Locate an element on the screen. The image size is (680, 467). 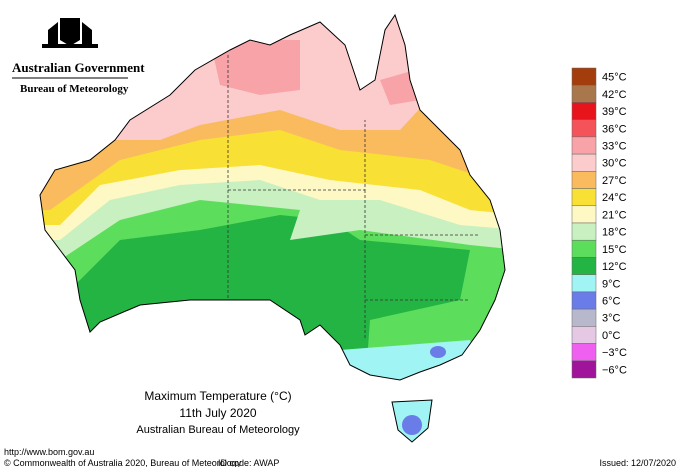
legend-label: 39°C is located at coordinates (614, 112).